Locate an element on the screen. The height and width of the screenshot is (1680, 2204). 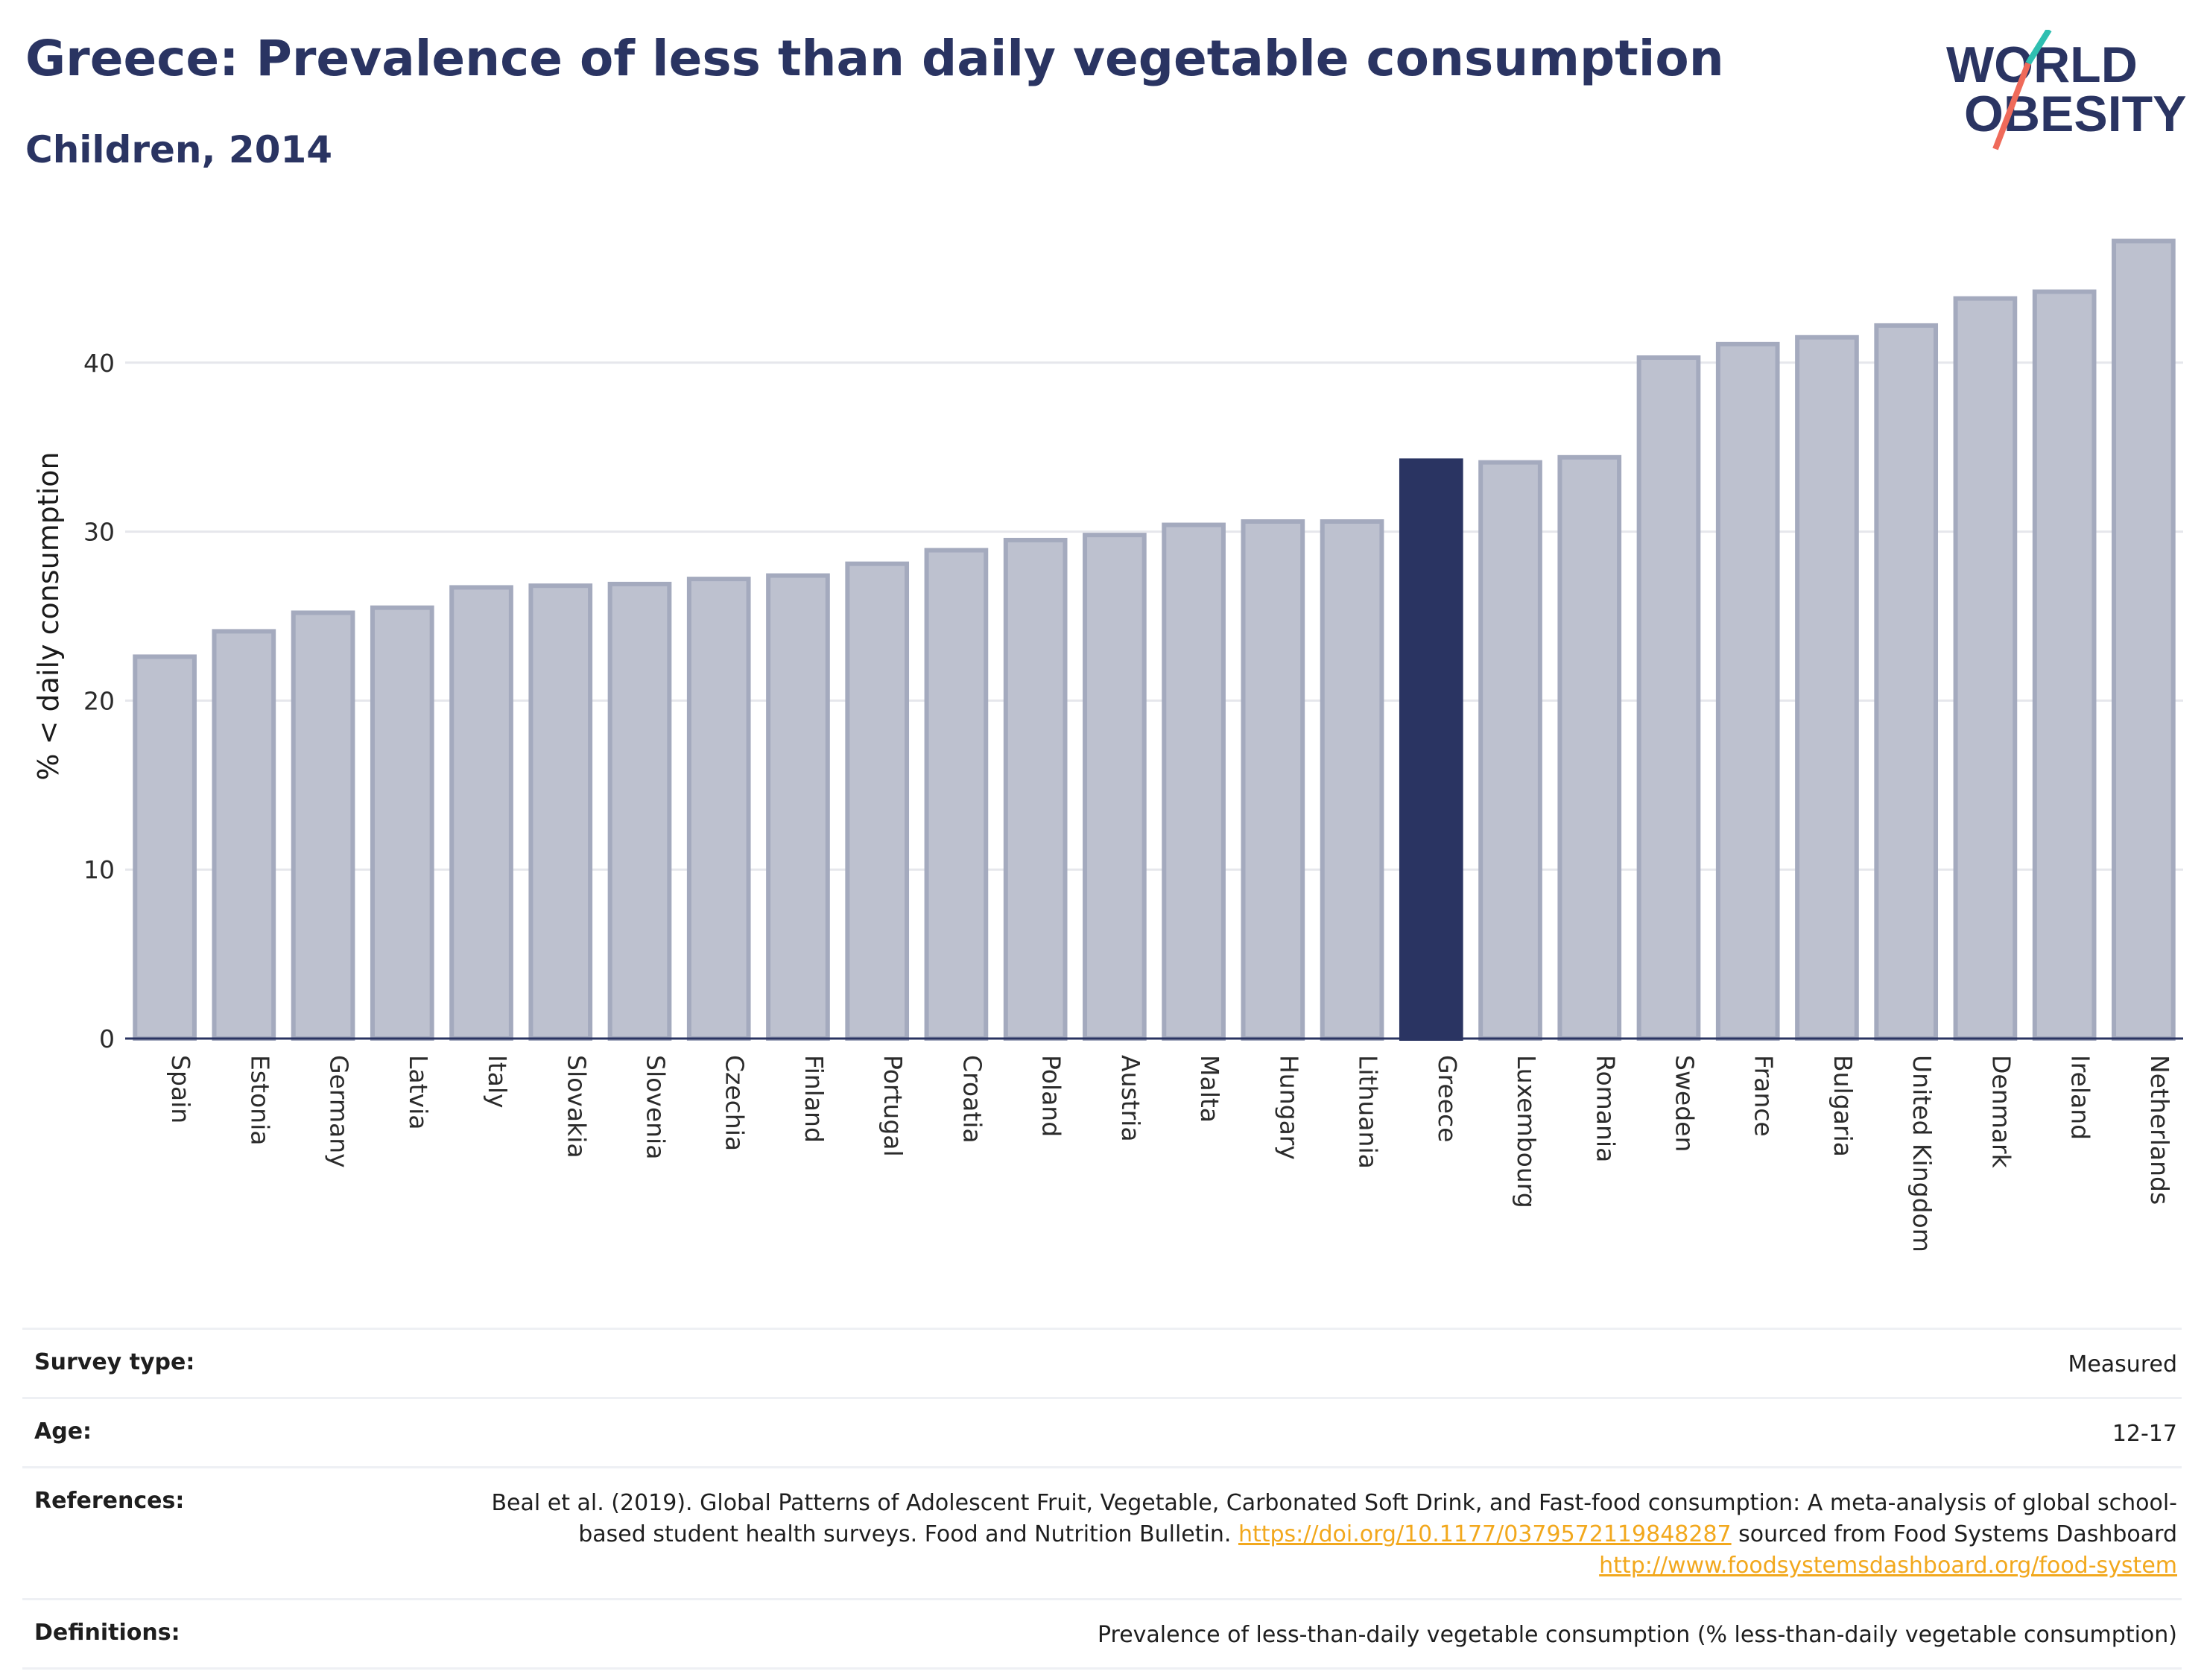
chart-subtitle: Children, 2014 is located at coordinates (179, 149).